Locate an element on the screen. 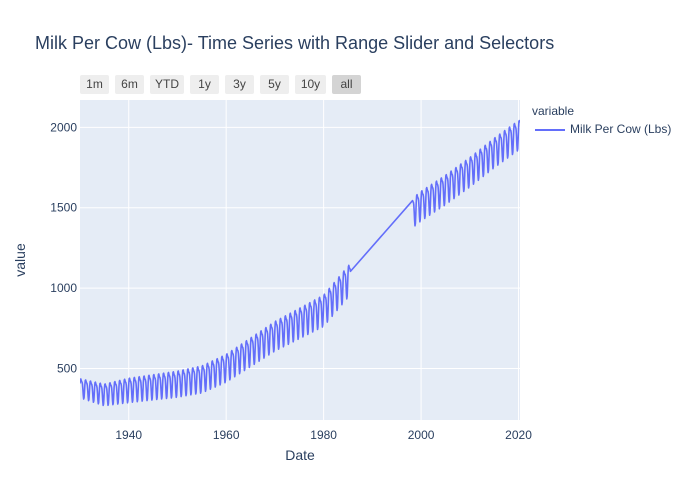 The image size is (700, 500). x-tick-label: 1960 is located at coordinates (226, 435).